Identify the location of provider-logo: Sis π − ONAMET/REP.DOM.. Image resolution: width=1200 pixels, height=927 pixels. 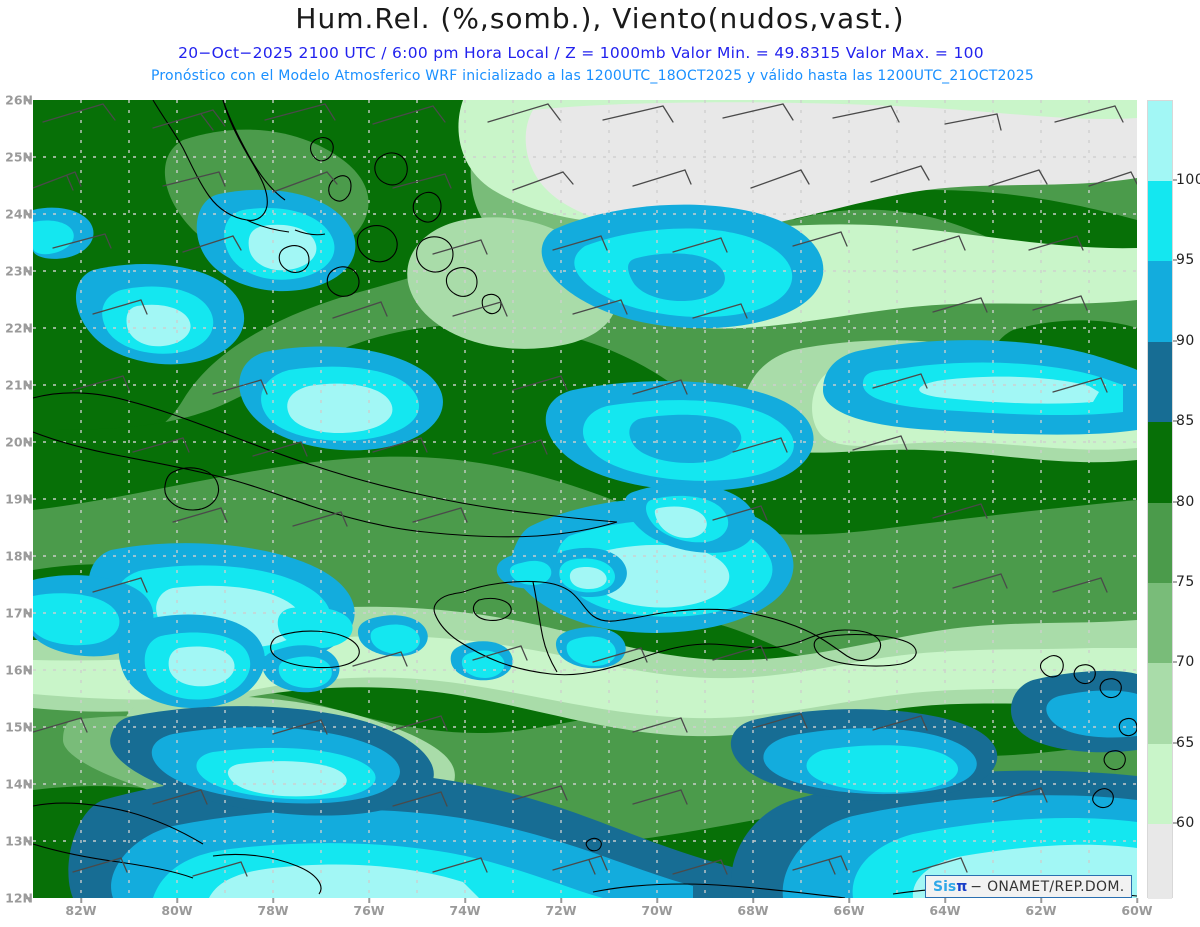
(1029, 886).